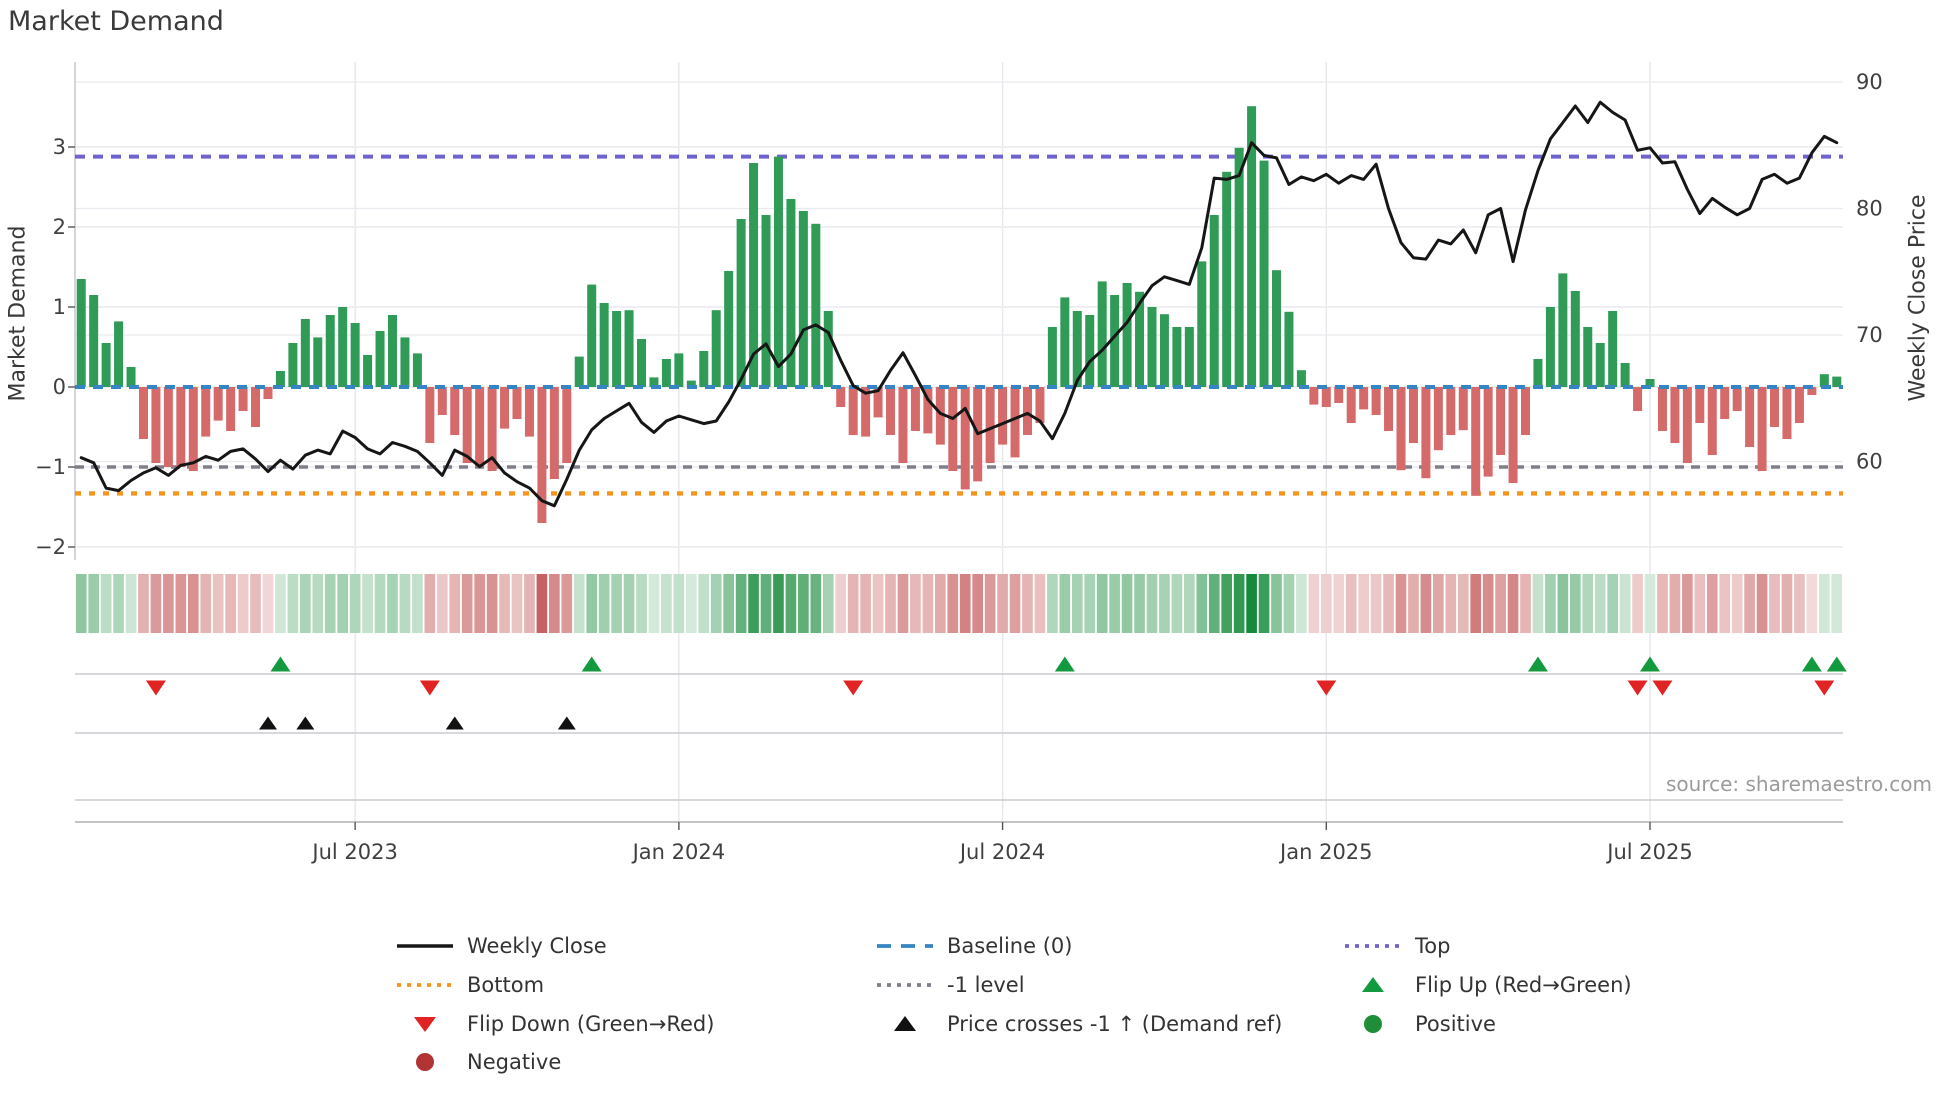  I want to click on left-tick-label: −1, so click(50, 467).